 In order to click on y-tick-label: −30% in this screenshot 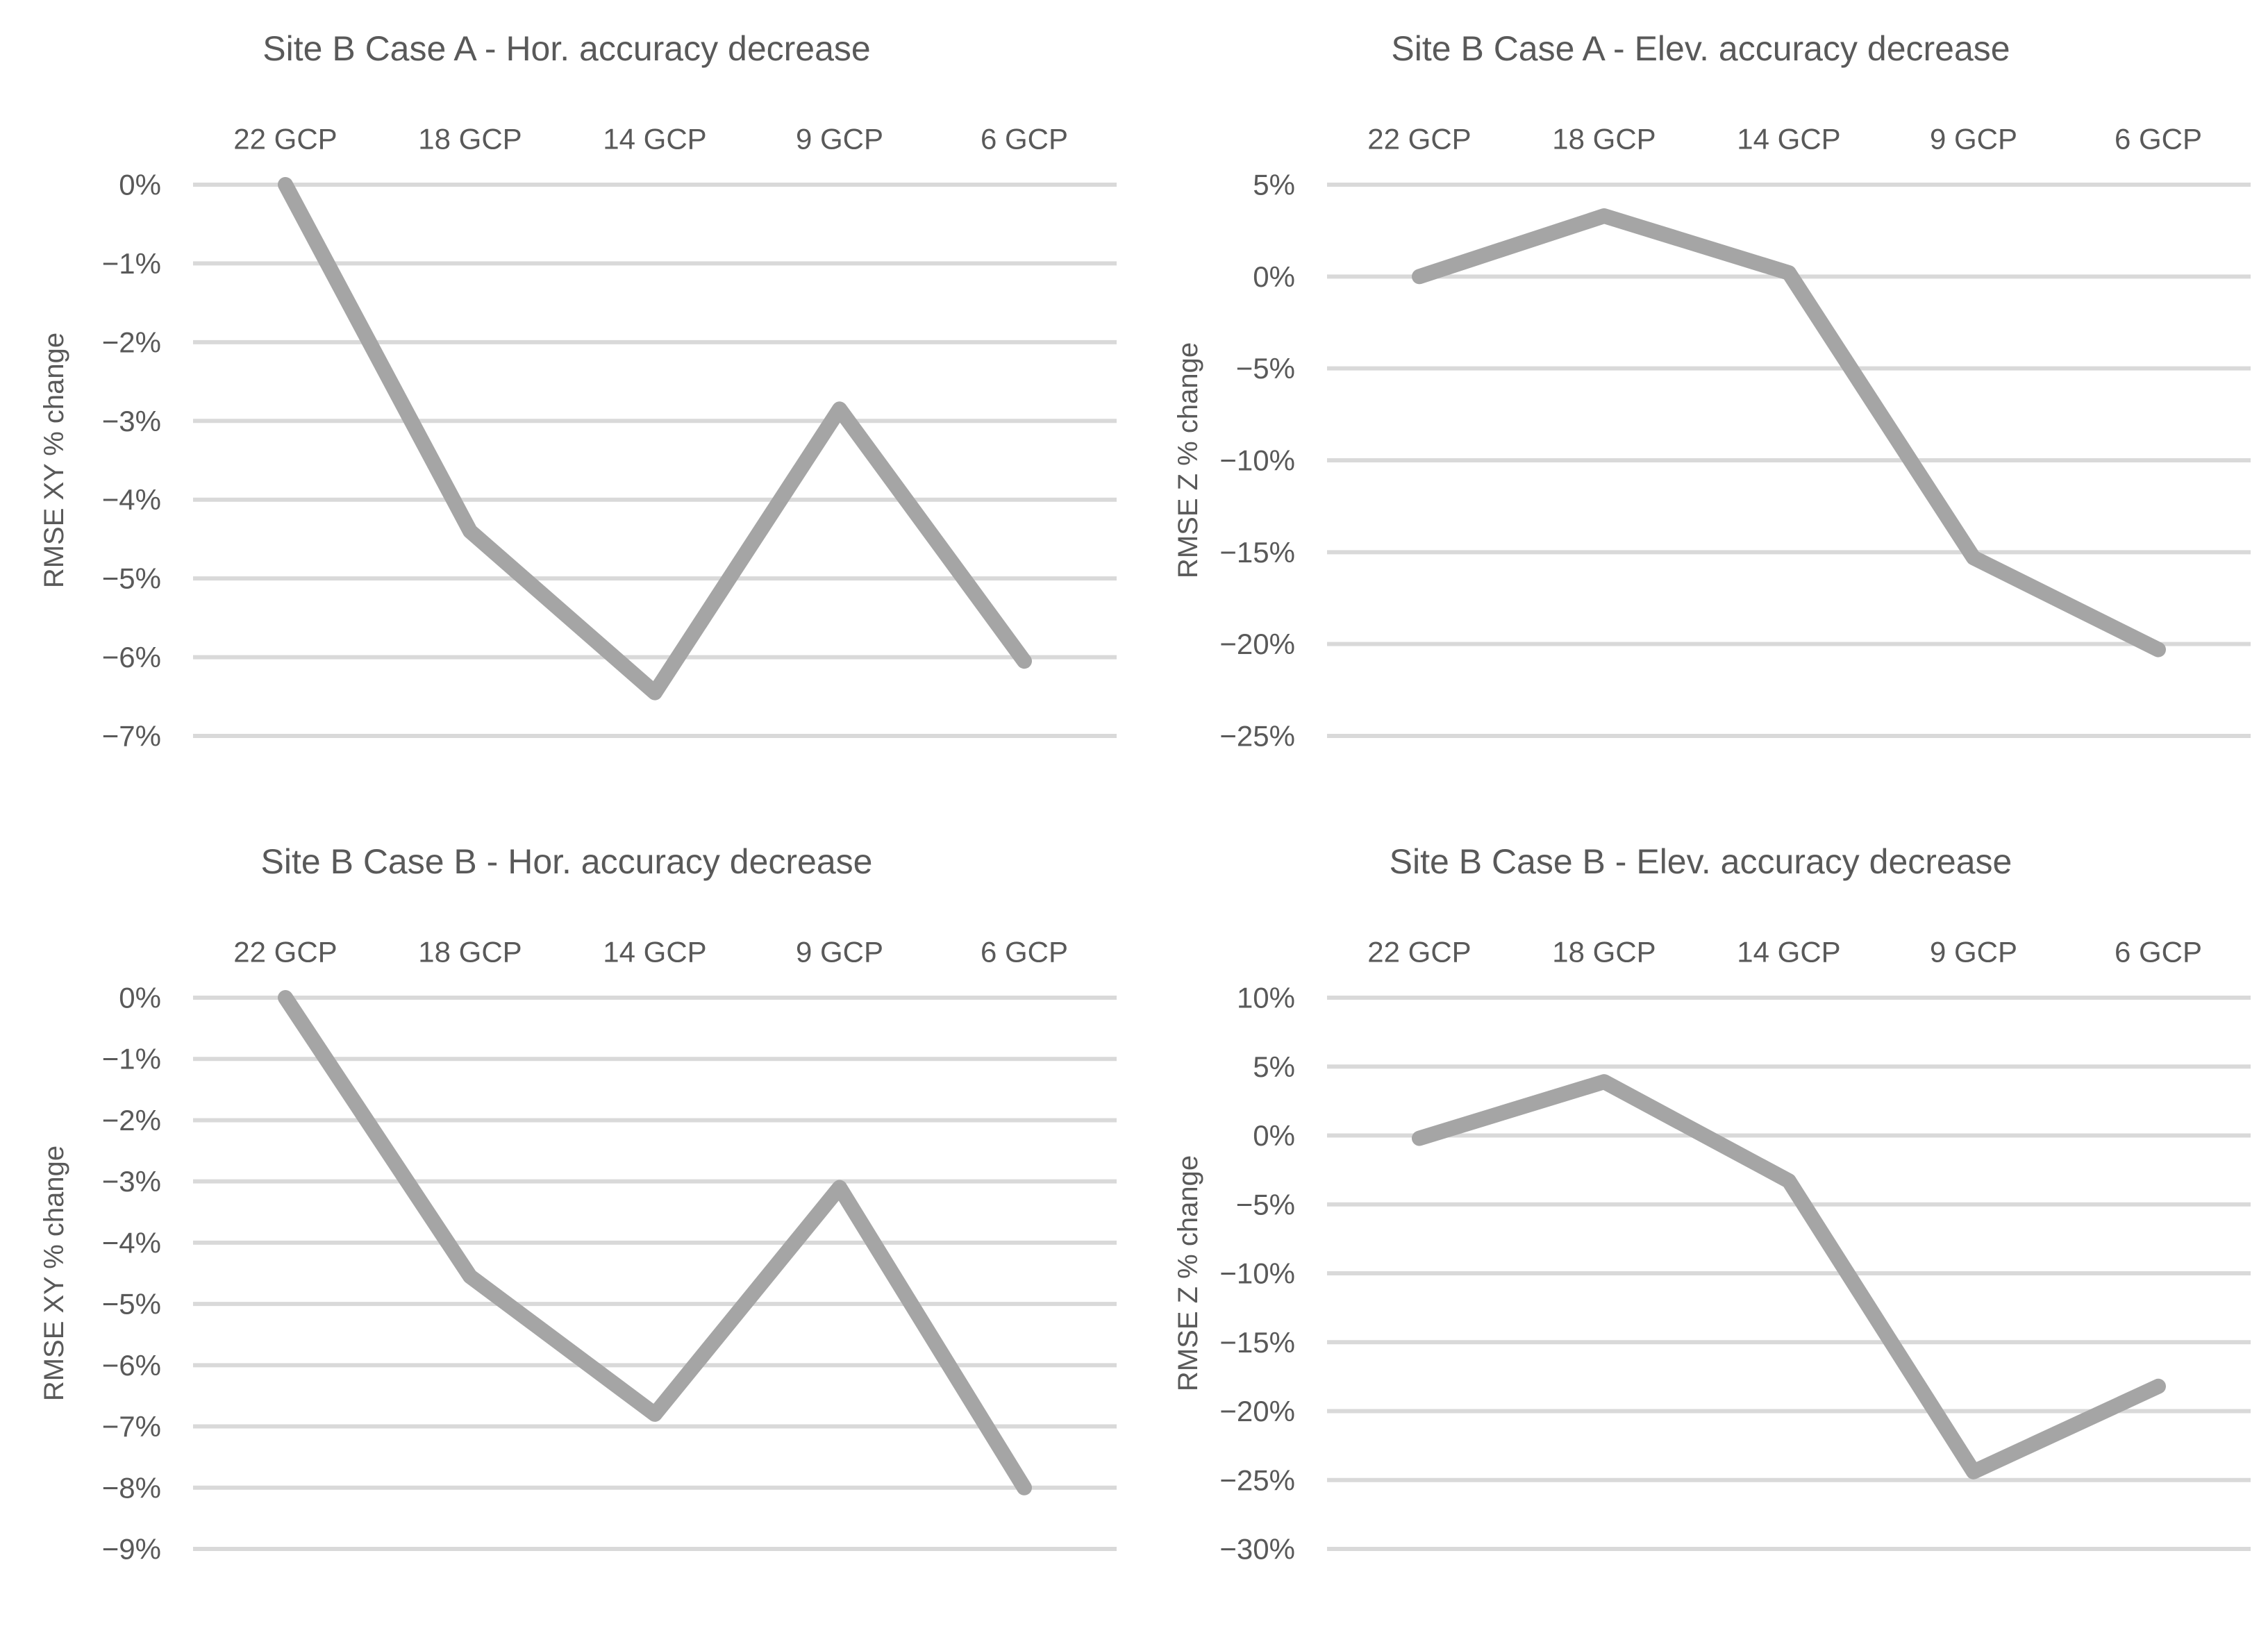, I will do `click(1257, 1549)`.